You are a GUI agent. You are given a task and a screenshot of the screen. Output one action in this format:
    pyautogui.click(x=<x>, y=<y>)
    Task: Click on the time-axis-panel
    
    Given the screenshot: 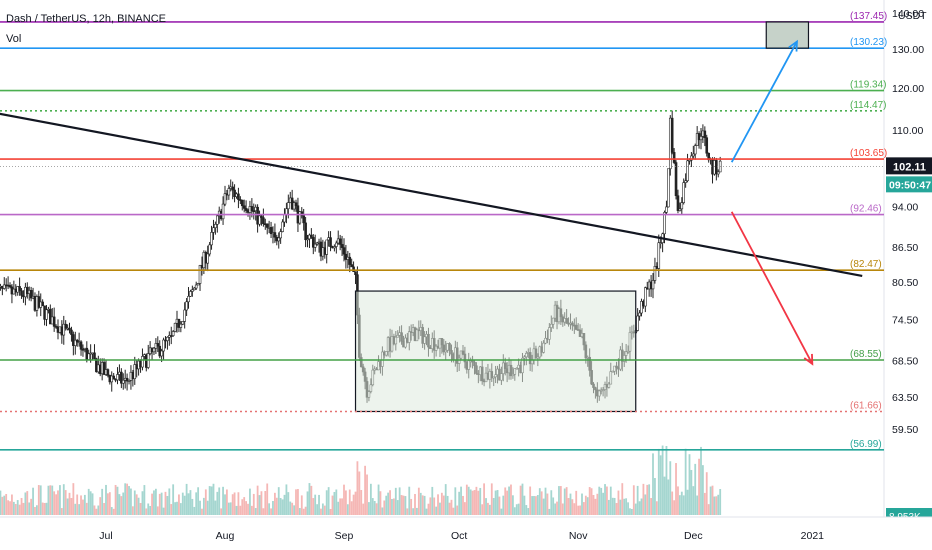 What is the action you would take?
    pyautogui.click(x=466, y=533)
    